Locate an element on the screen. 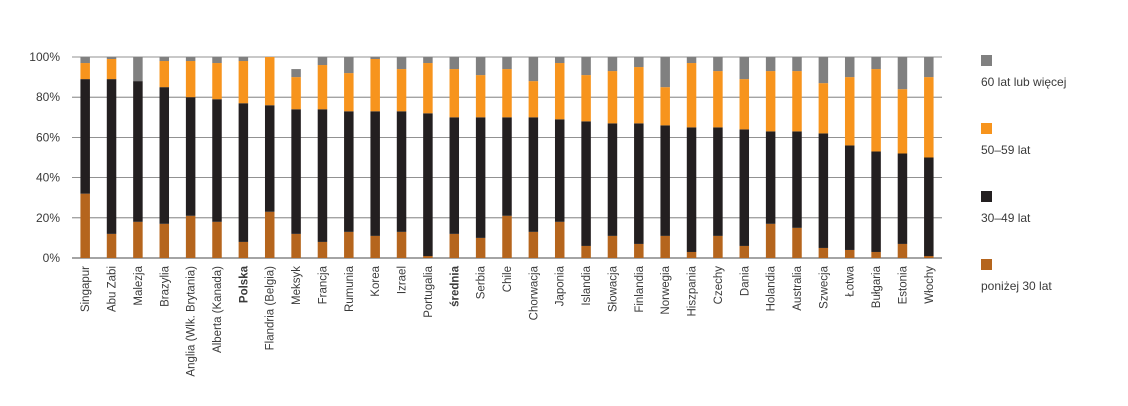 The height and width of the screenshot is (406, 1128). x-category-label: Japonia is located at coordinates (561, 285).